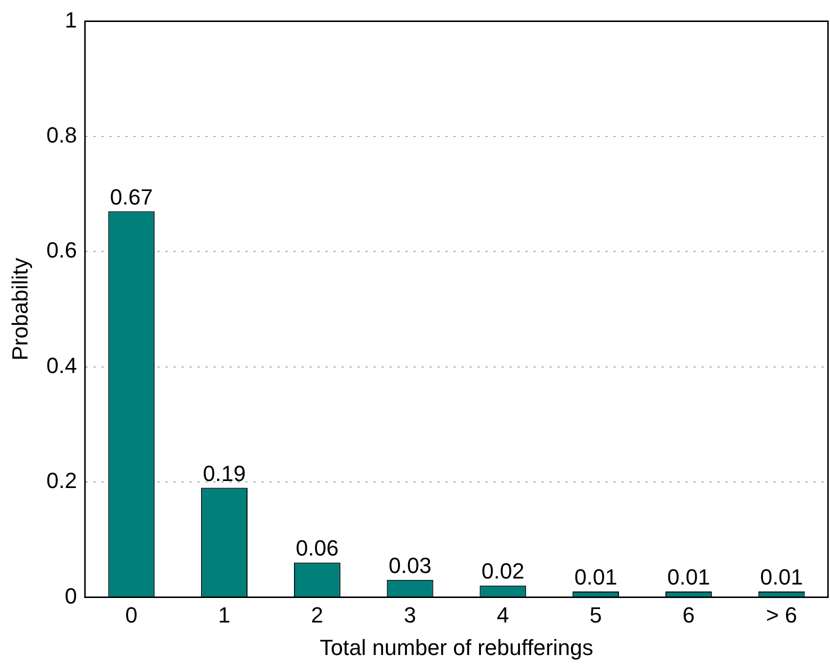  I want to click on x-tick-label: 2, so click(317, 615).